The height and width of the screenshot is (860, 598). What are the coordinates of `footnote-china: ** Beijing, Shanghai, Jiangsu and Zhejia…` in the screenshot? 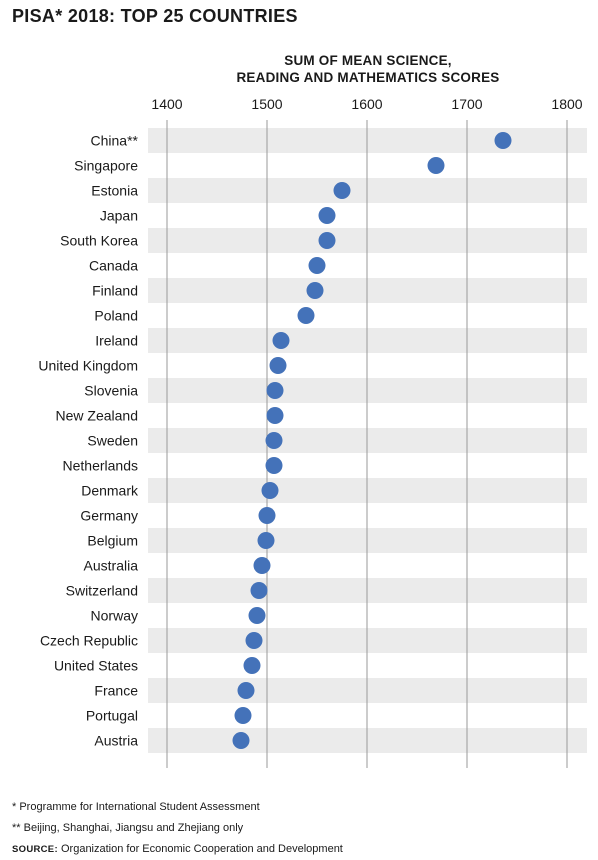 It's located at (128, 828).